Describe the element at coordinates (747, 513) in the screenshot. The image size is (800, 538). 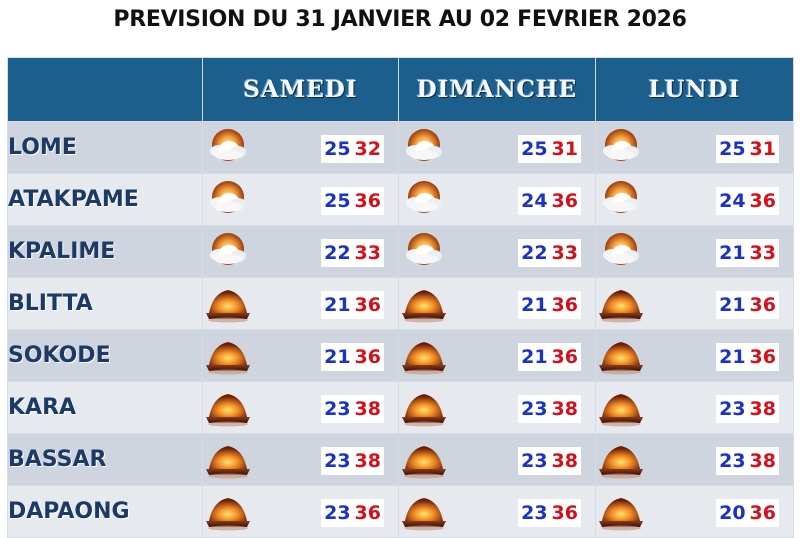
I see `temperature-box: 20 36` at that location.